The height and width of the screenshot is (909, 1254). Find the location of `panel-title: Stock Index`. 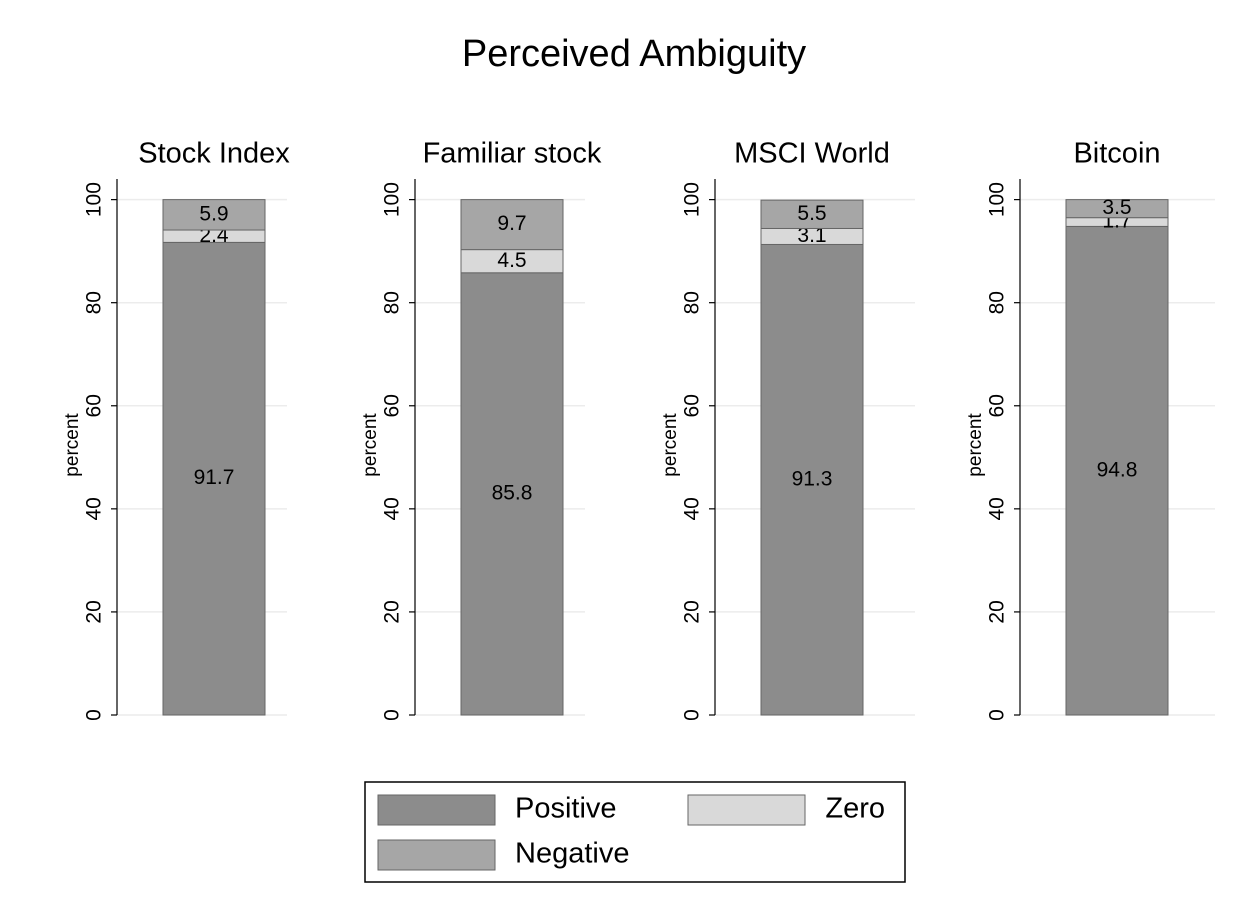

panel-title: Stock Index is located at coordinates (214, 154).